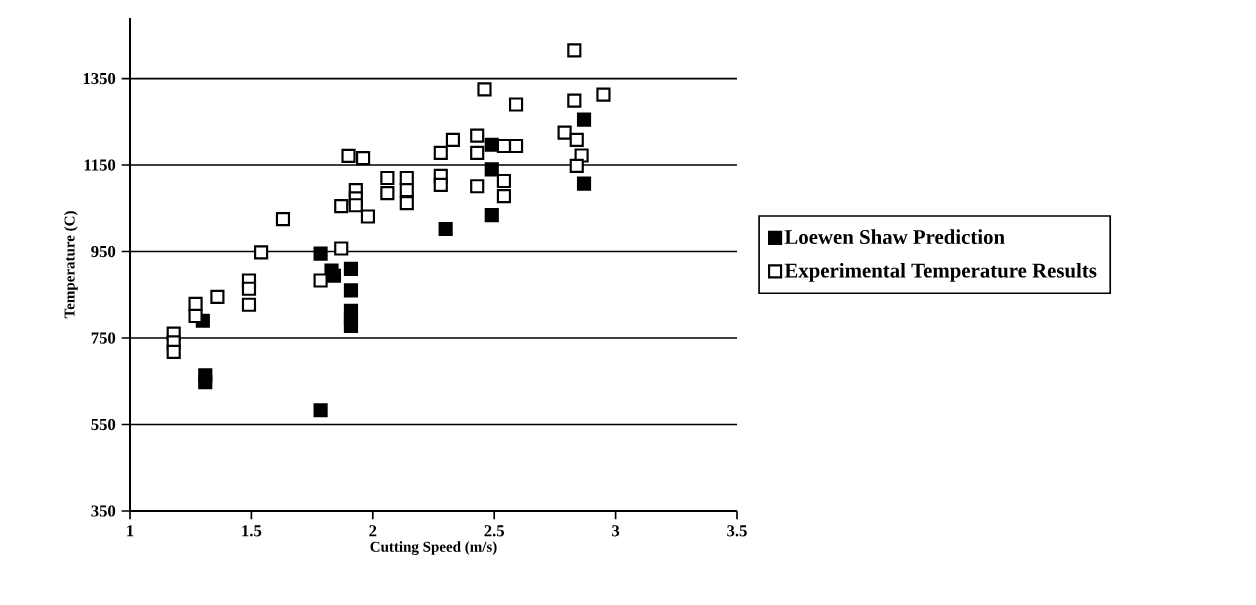 This screenshot has width=1256, height=605. I want to click on x-tick-label: 1, so click(130, 531).